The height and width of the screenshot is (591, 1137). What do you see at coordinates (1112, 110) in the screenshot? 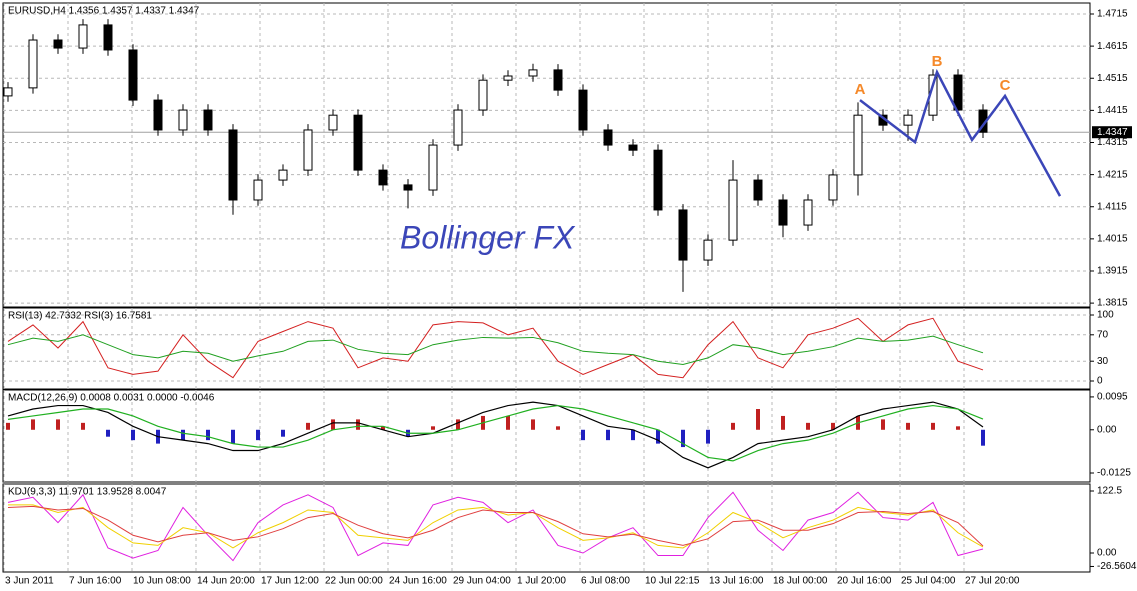
I see `y-tick-label: 1.4415` at bounding box center [1112, 110].